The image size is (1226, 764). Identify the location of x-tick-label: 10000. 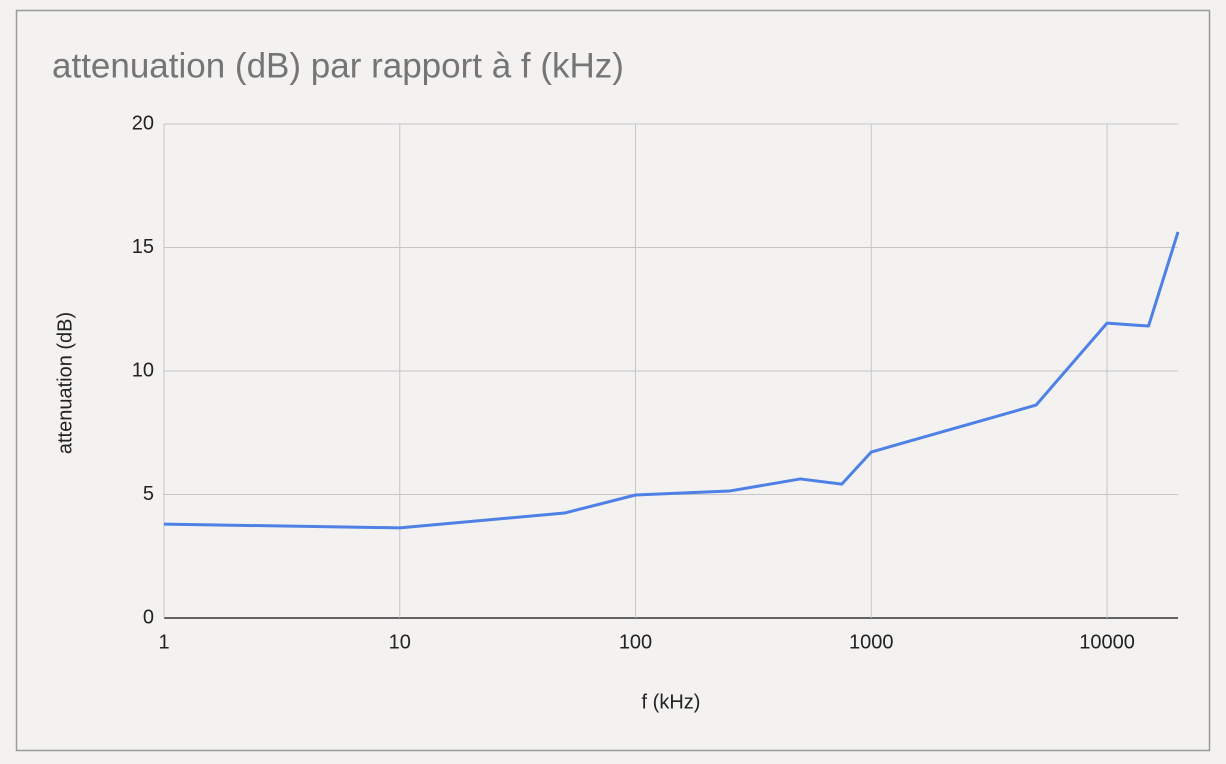
(1107, 642).